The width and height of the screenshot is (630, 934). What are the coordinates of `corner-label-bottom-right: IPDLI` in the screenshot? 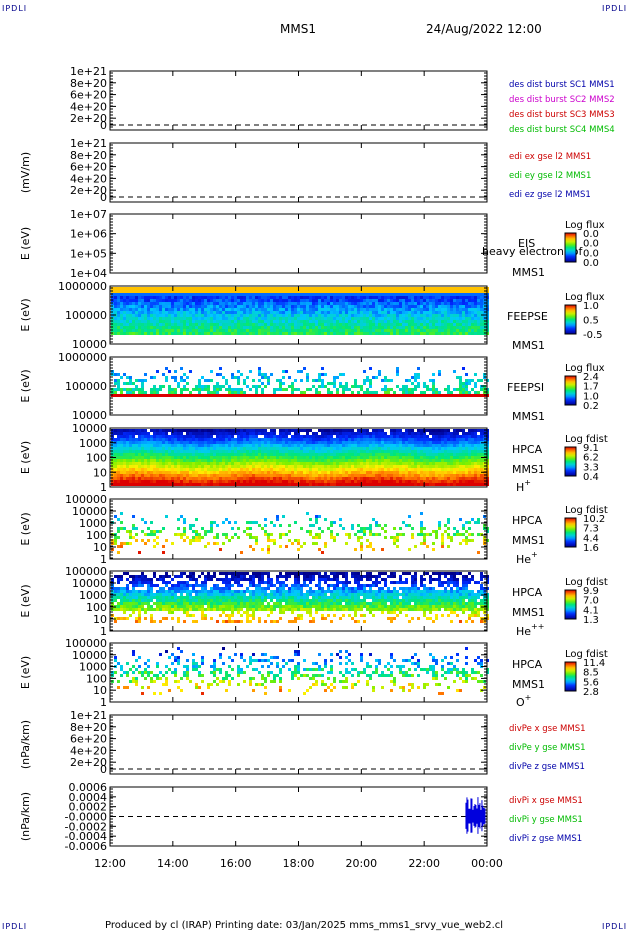 It's located at (615, 926).